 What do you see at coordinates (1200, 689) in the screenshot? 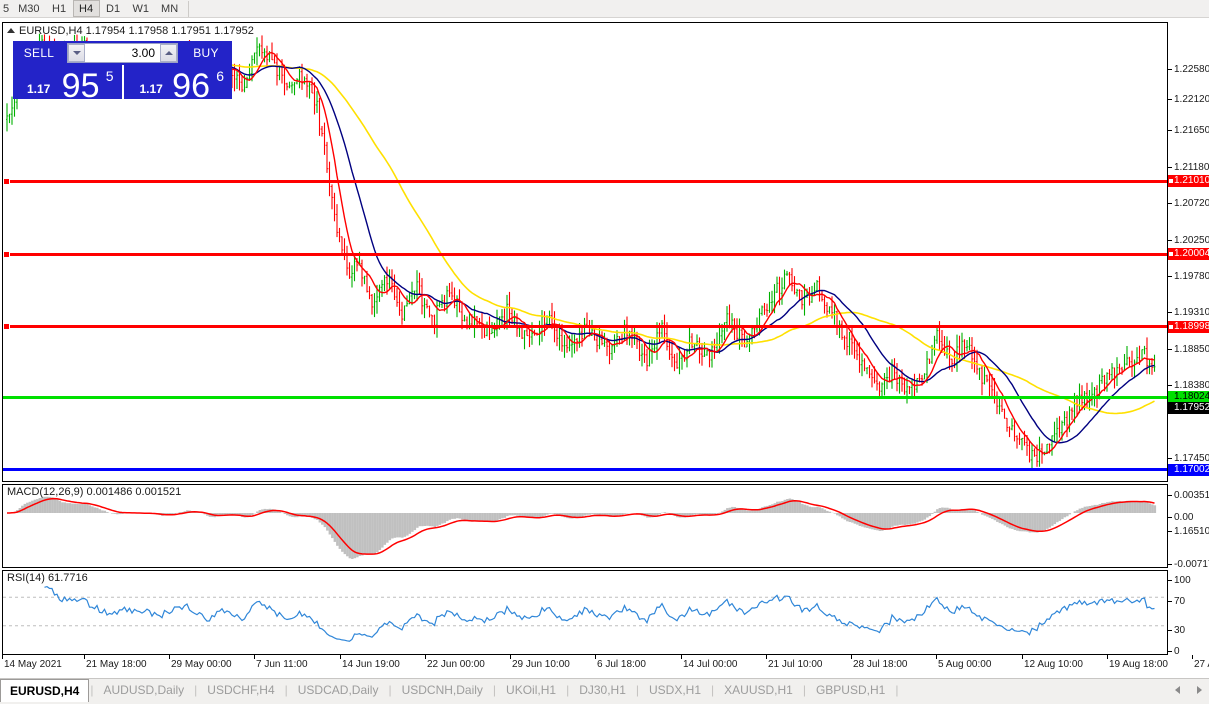
I see `scroll-right-icon` at bounding box center [1200, 689].